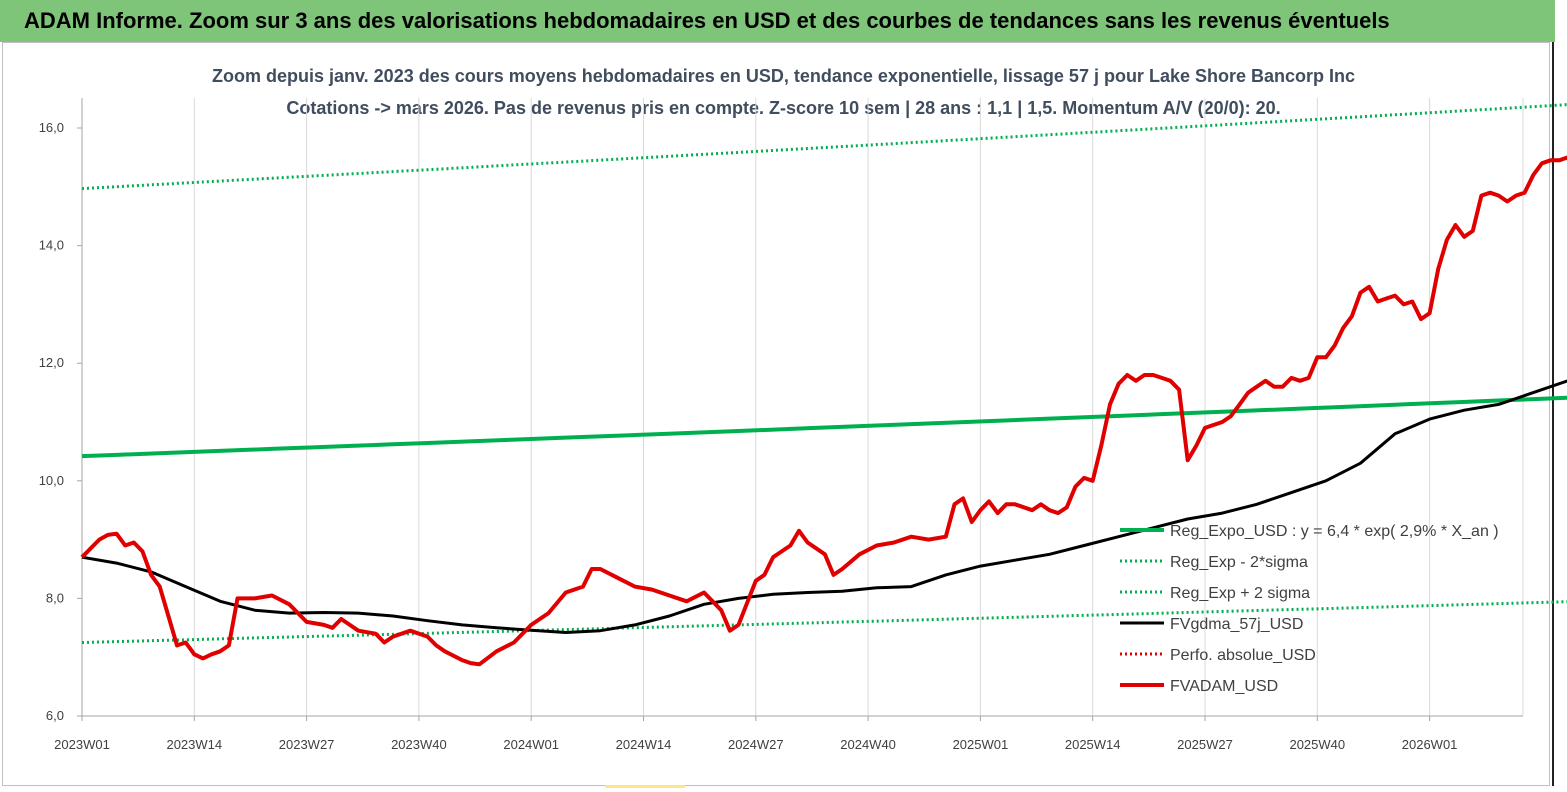 The height and width of the screenshot is (792, 1567). I want to click on legend-label: FVgdma_57j_USD, so click(1236, 624).